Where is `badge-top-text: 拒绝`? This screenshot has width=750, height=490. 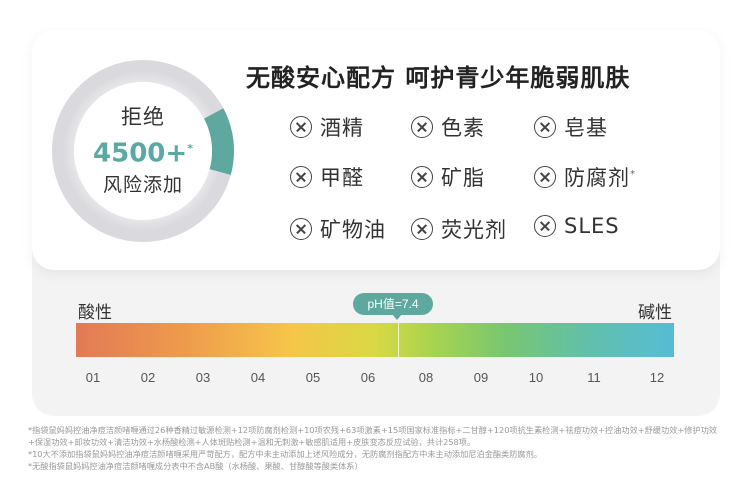
badge-top-text: 拒绝 is located at coordinates (143, 116).